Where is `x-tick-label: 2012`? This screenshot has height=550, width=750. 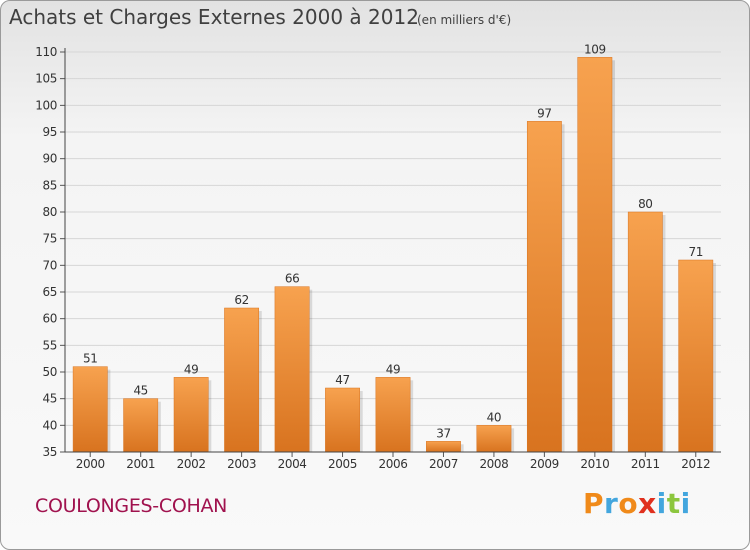 x-tick-label: 2012 is located at coordinates (695, 464).